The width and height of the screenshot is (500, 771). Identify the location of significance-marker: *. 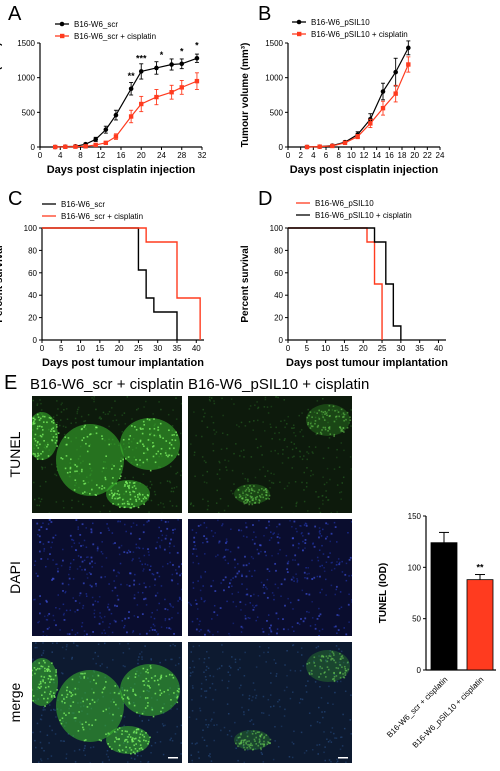
(162, 55).